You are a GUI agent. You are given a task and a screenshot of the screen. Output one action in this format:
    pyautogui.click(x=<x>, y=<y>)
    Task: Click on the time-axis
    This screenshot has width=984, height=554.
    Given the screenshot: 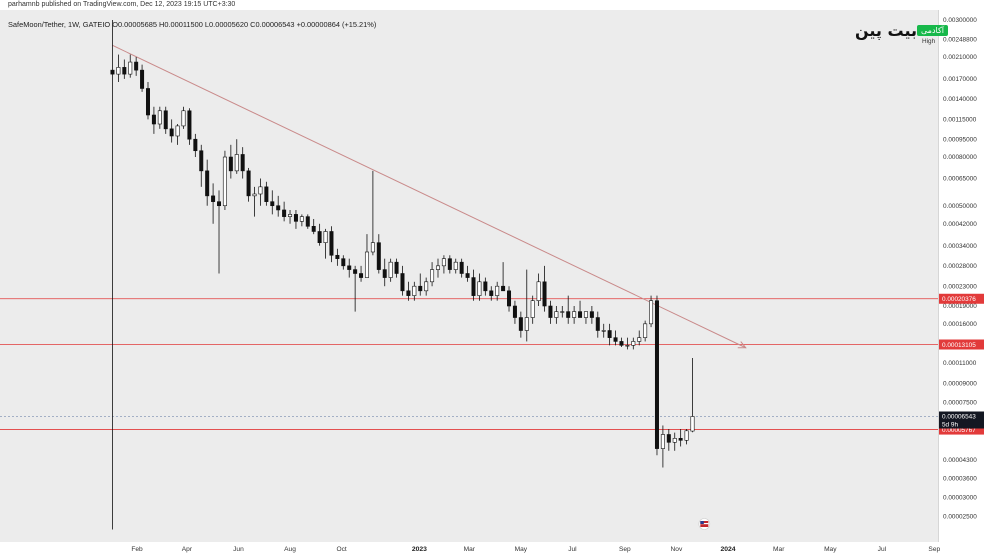 What is the action you would take?
    pyautogui.click(x=469, y=548)
    